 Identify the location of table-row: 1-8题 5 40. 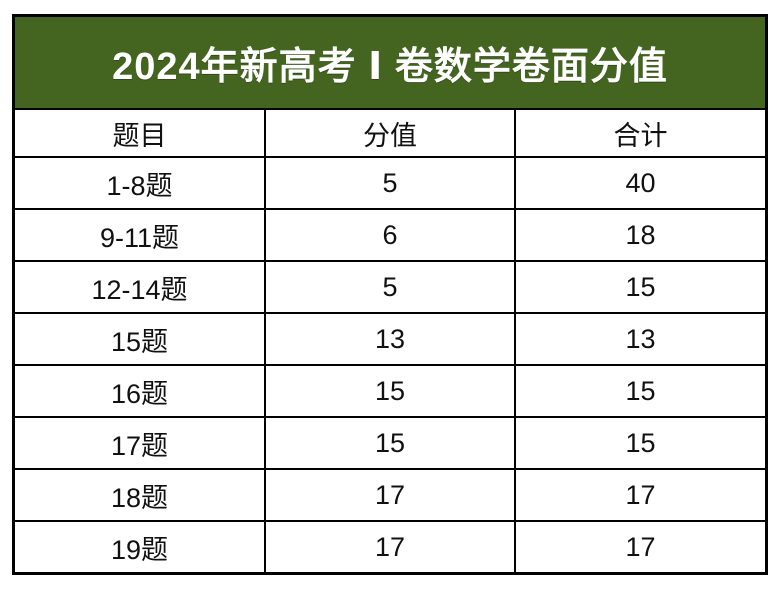
(390, 183).